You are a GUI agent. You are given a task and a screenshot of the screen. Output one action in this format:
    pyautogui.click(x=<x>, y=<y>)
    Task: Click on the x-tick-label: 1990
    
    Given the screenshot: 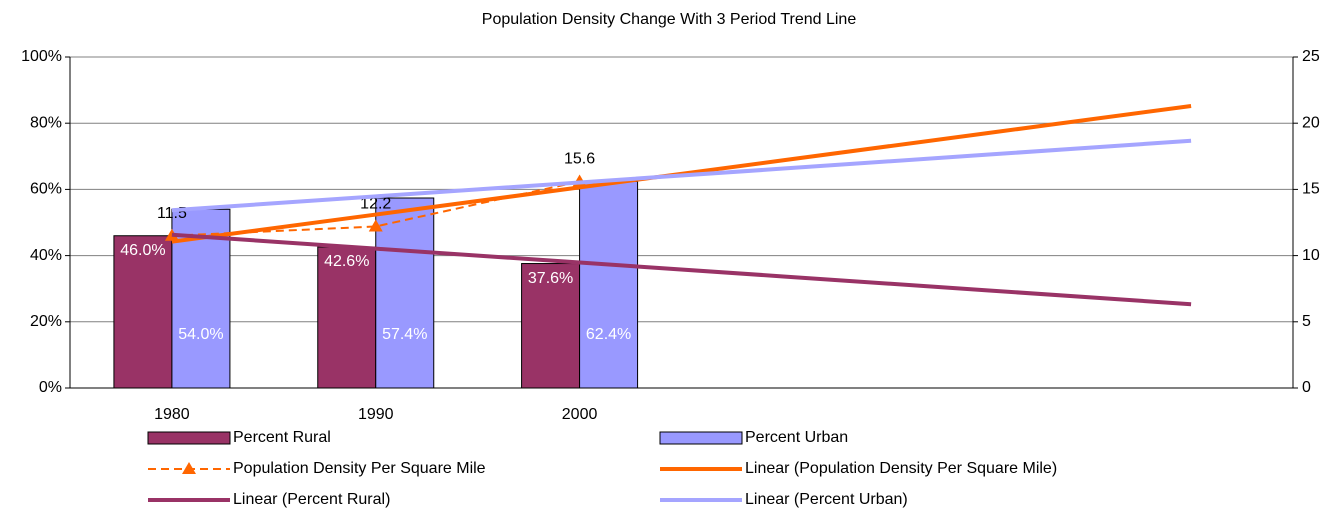 What is the action you would take?
    pyautogui.click(x=376, y=414)
    